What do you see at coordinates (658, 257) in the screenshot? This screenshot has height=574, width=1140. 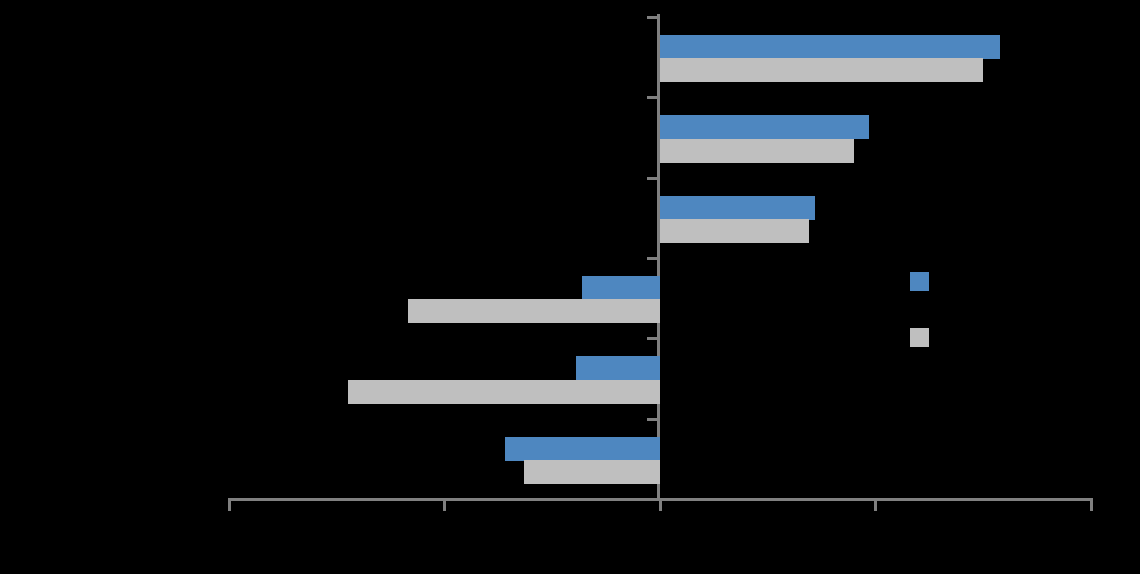 I see `y-axis-line` at bounding box center [658, 257].